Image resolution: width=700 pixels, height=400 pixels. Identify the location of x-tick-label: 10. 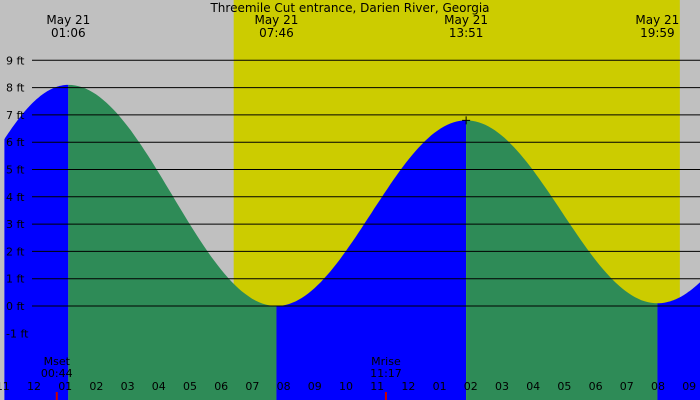
(346, 386).